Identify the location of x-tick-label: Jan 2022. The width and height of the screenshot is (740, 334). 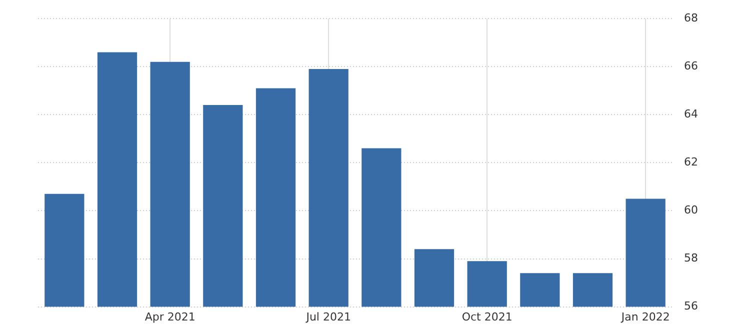
(645, 317).